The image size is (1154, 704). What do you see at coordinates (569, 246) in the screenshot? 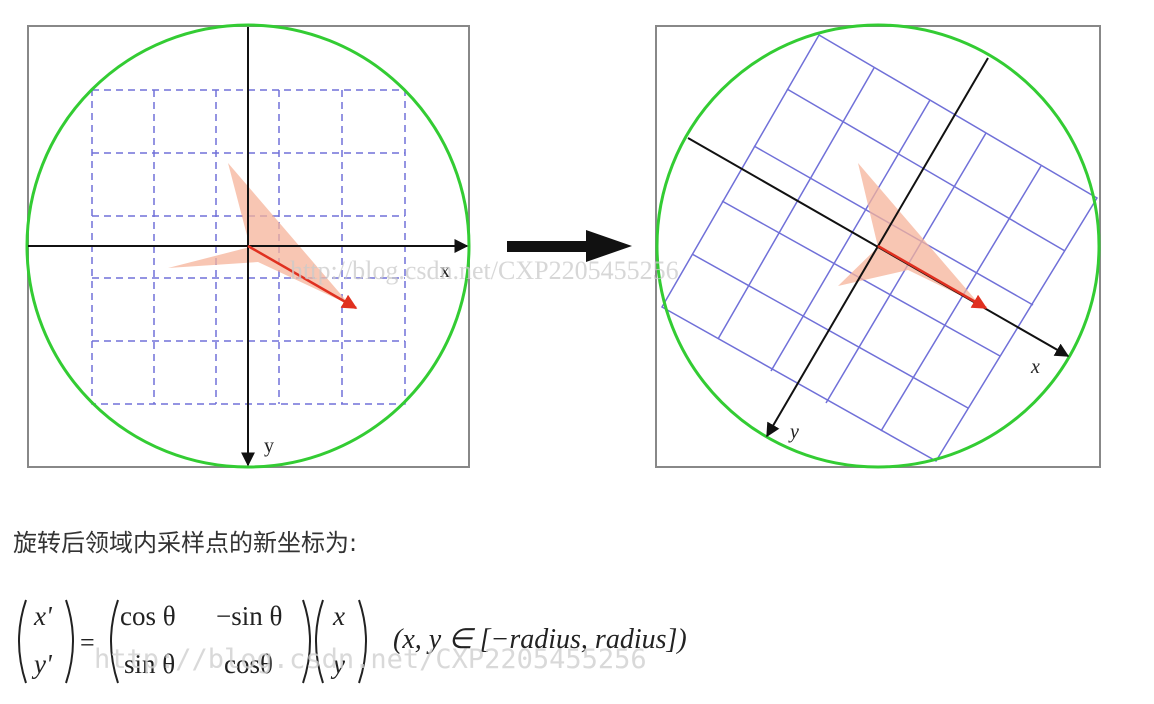
I see `transform-arrow` at bounding box center [569, 246].